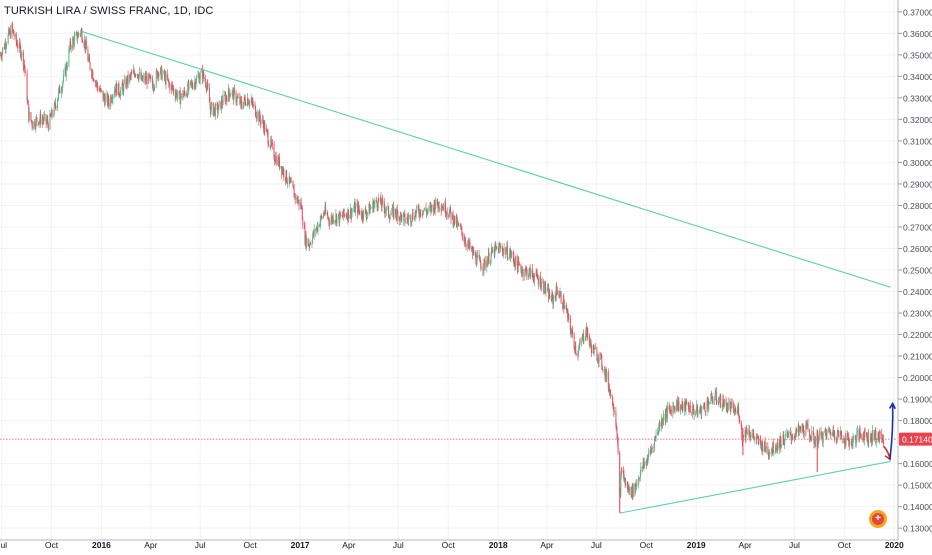  Describe the element at coordinates (917, 440) in the screenshot. I see `last-price-label: 0.17140` at that location.